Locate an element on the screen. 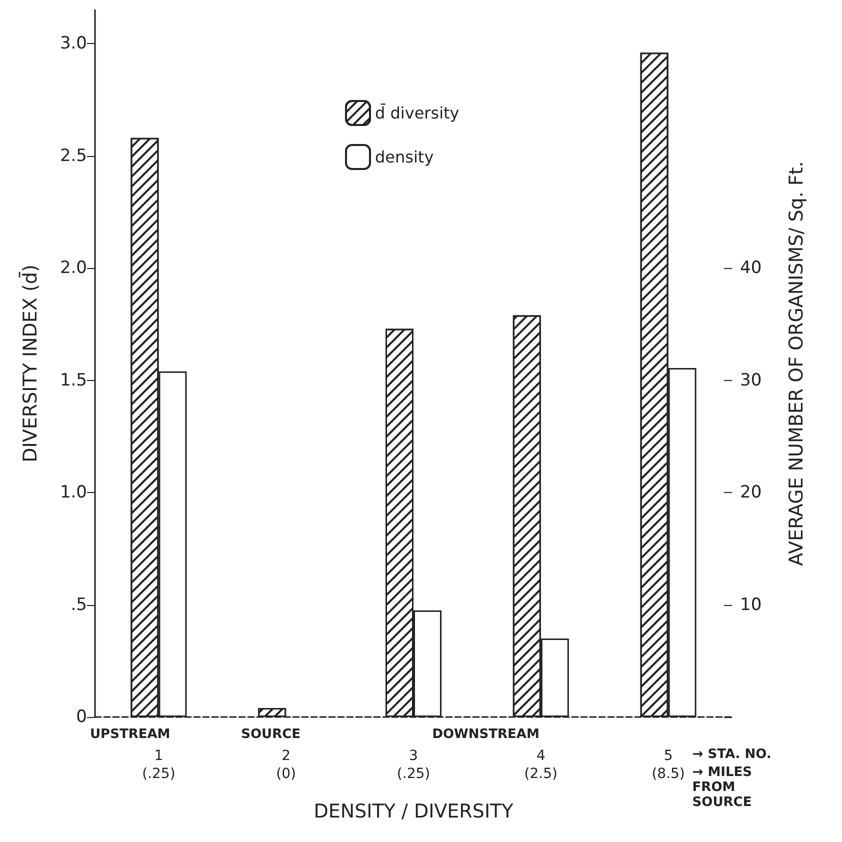 This screenshot has width=842, height=842. y2-axis-title: AVERAGE NUMBER OF ORGANISMS/ Sq. Ft. is located at coordinates (797, 363).